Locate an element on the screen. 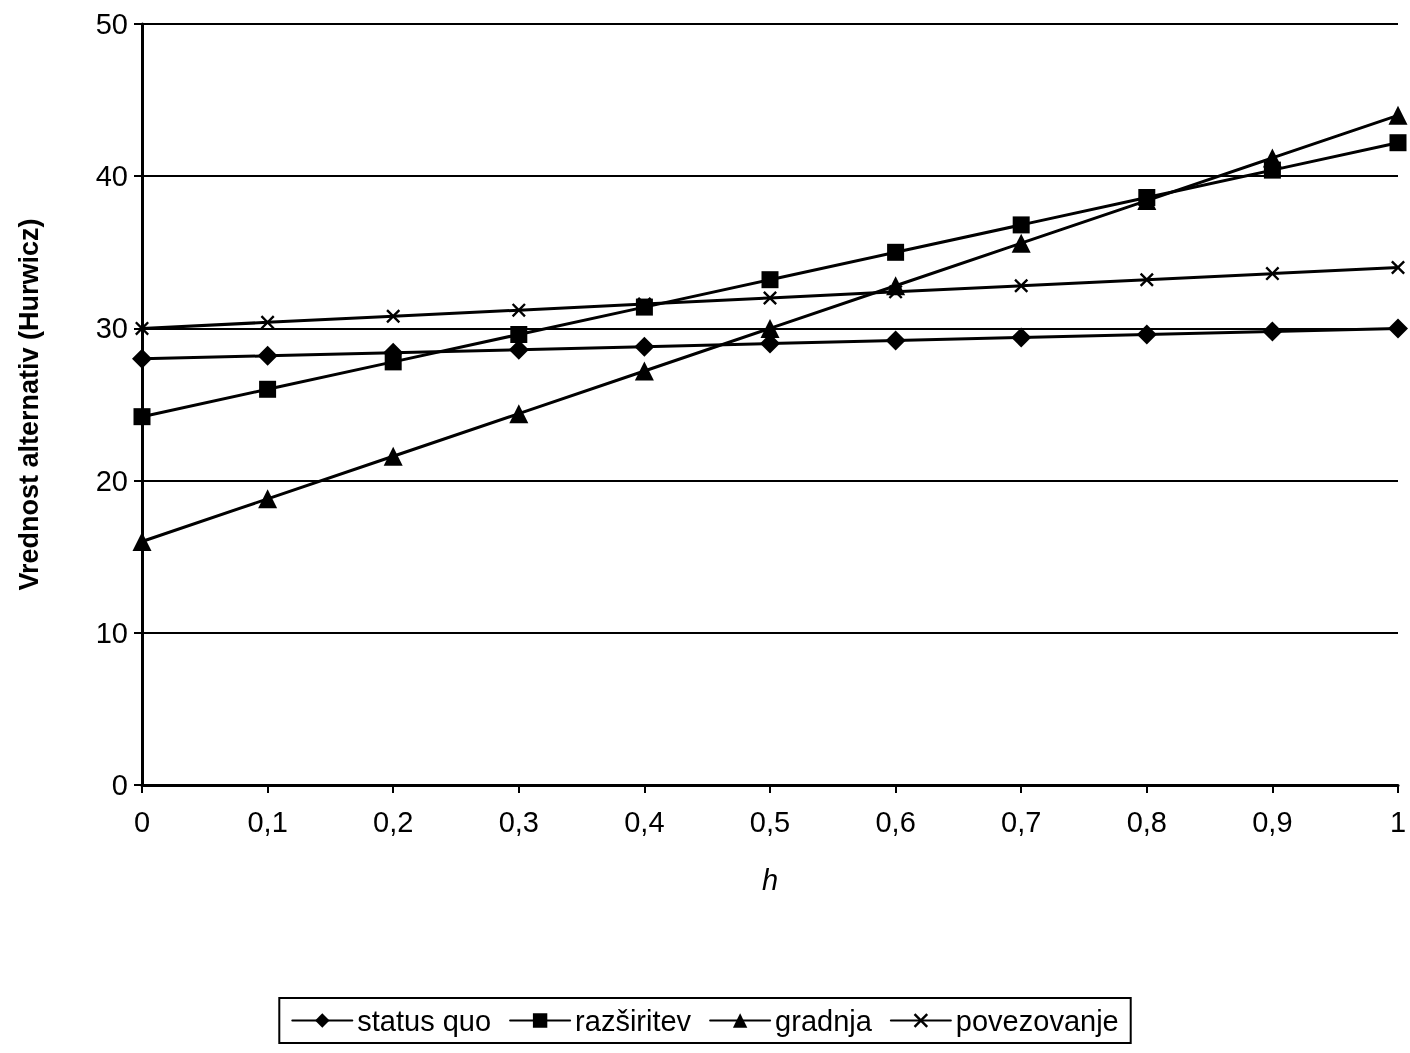 Image resolution: width=1410 pixels, height=1053 pixels. y-tick-label: 40 is located at coordinates (111, 176).